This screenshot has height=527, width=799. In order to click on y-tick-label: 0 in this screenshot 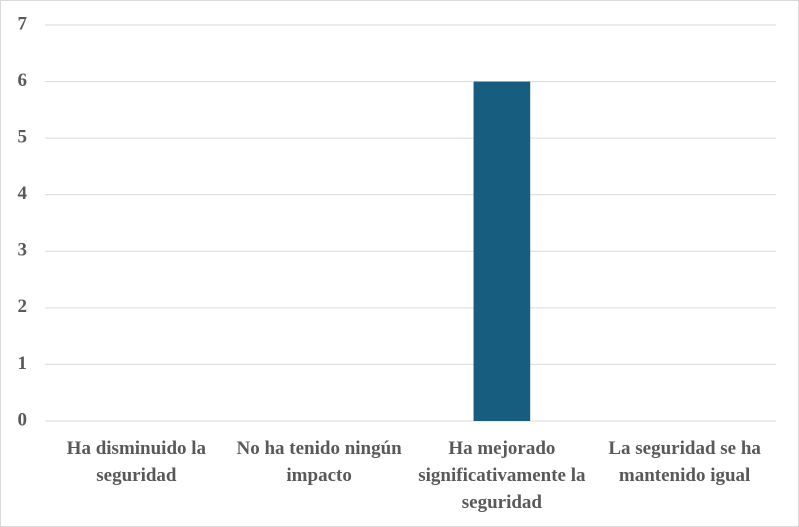, I will do `click(23, 419)`.